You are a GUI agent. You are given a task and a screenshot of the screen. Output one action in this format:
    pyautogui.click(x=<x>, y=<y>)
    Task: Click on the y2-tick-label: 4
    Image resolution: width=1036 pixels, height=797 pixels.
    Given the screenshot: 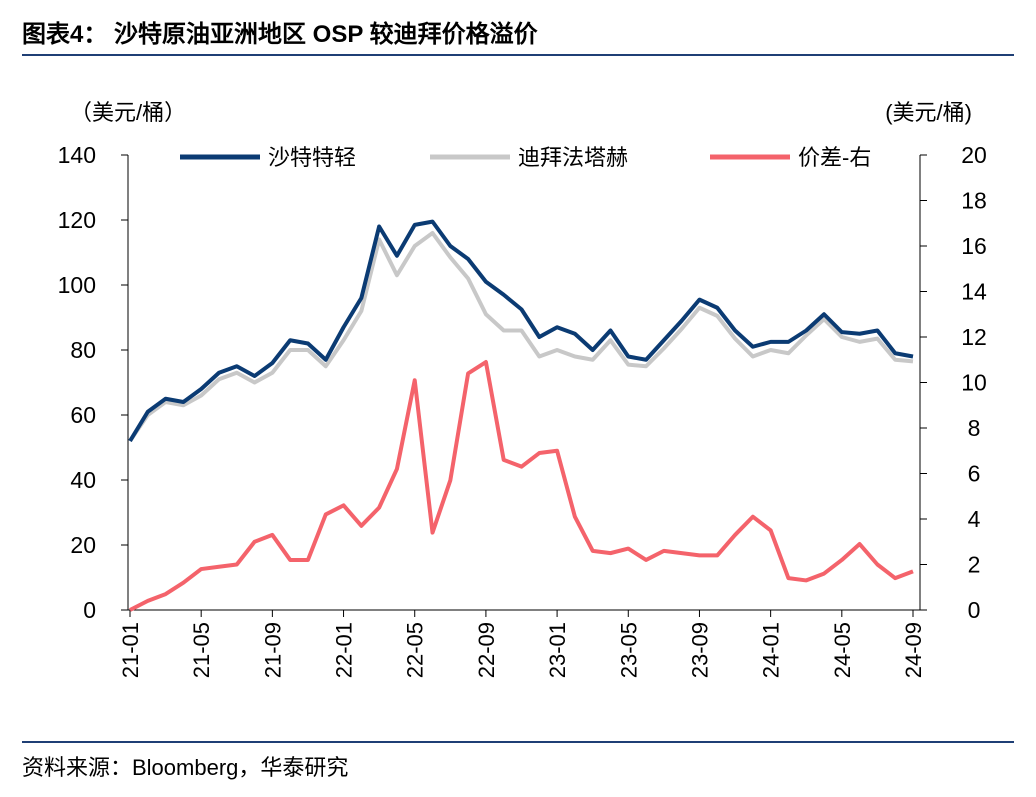 What is the action you would take?
    pyautogui.click(x=974, y=519)
    